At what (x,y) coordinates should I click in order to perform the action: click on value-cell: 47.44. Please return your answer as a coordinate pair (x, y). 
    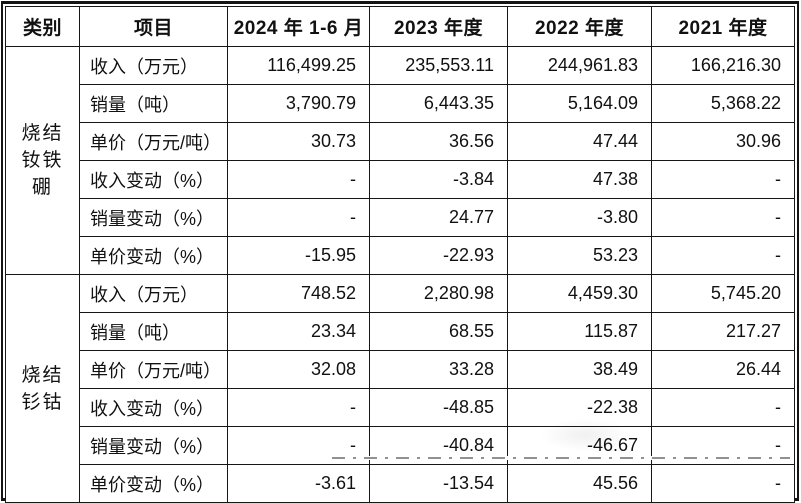
    Looking at the image, I should click on (579, 141).